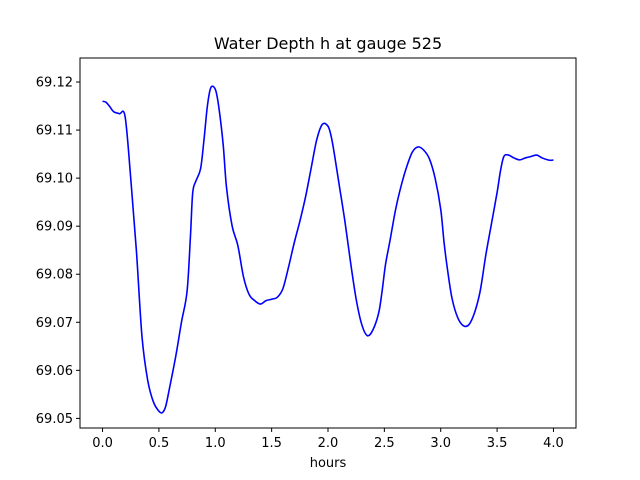  I want to click on x-tick-label: 3.5, so click(497, 443).